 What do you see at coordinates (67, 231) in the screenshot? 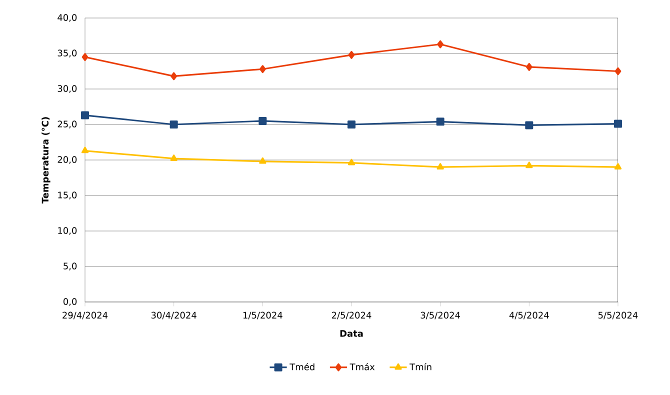
I see `y-tick-label: 10,0` at bounding box center [67, 231].